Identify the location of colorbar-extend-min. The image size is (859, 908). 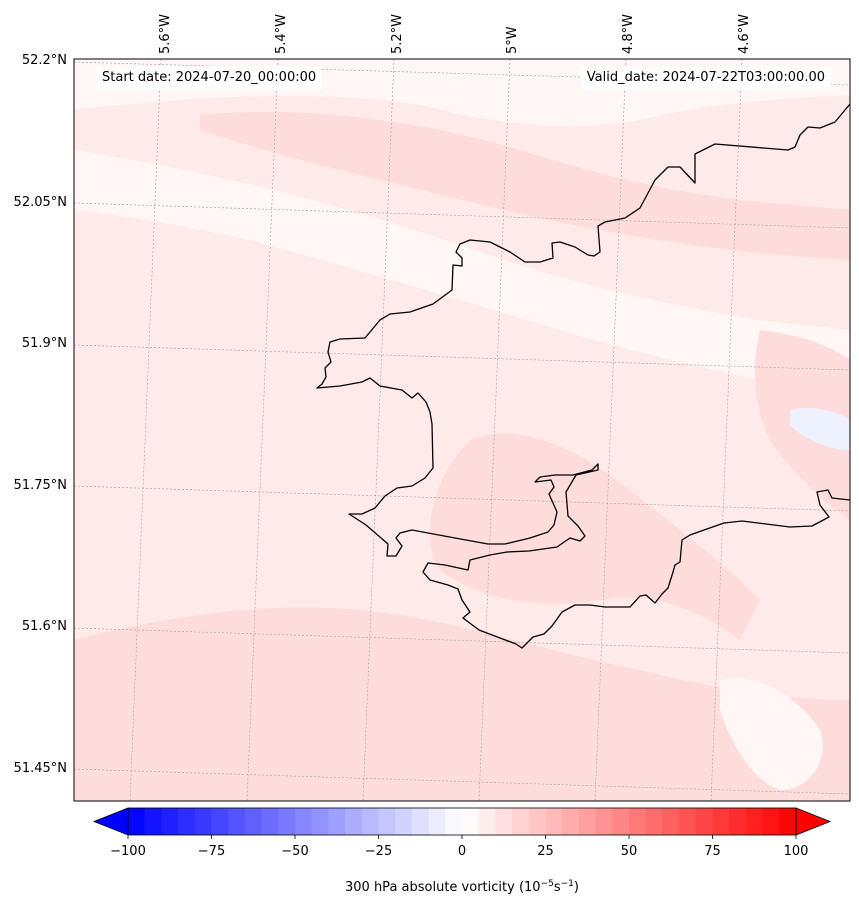
(110, 821).